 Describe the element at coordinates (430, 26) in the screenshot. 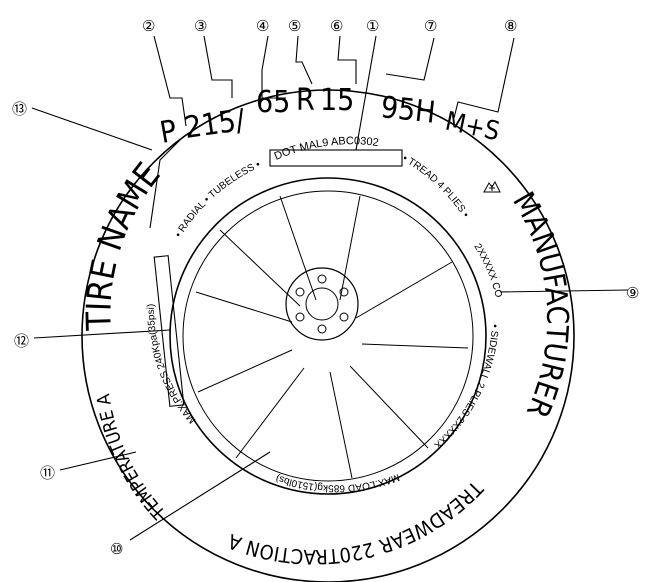

I see `callout-7: ⑦` at that location.